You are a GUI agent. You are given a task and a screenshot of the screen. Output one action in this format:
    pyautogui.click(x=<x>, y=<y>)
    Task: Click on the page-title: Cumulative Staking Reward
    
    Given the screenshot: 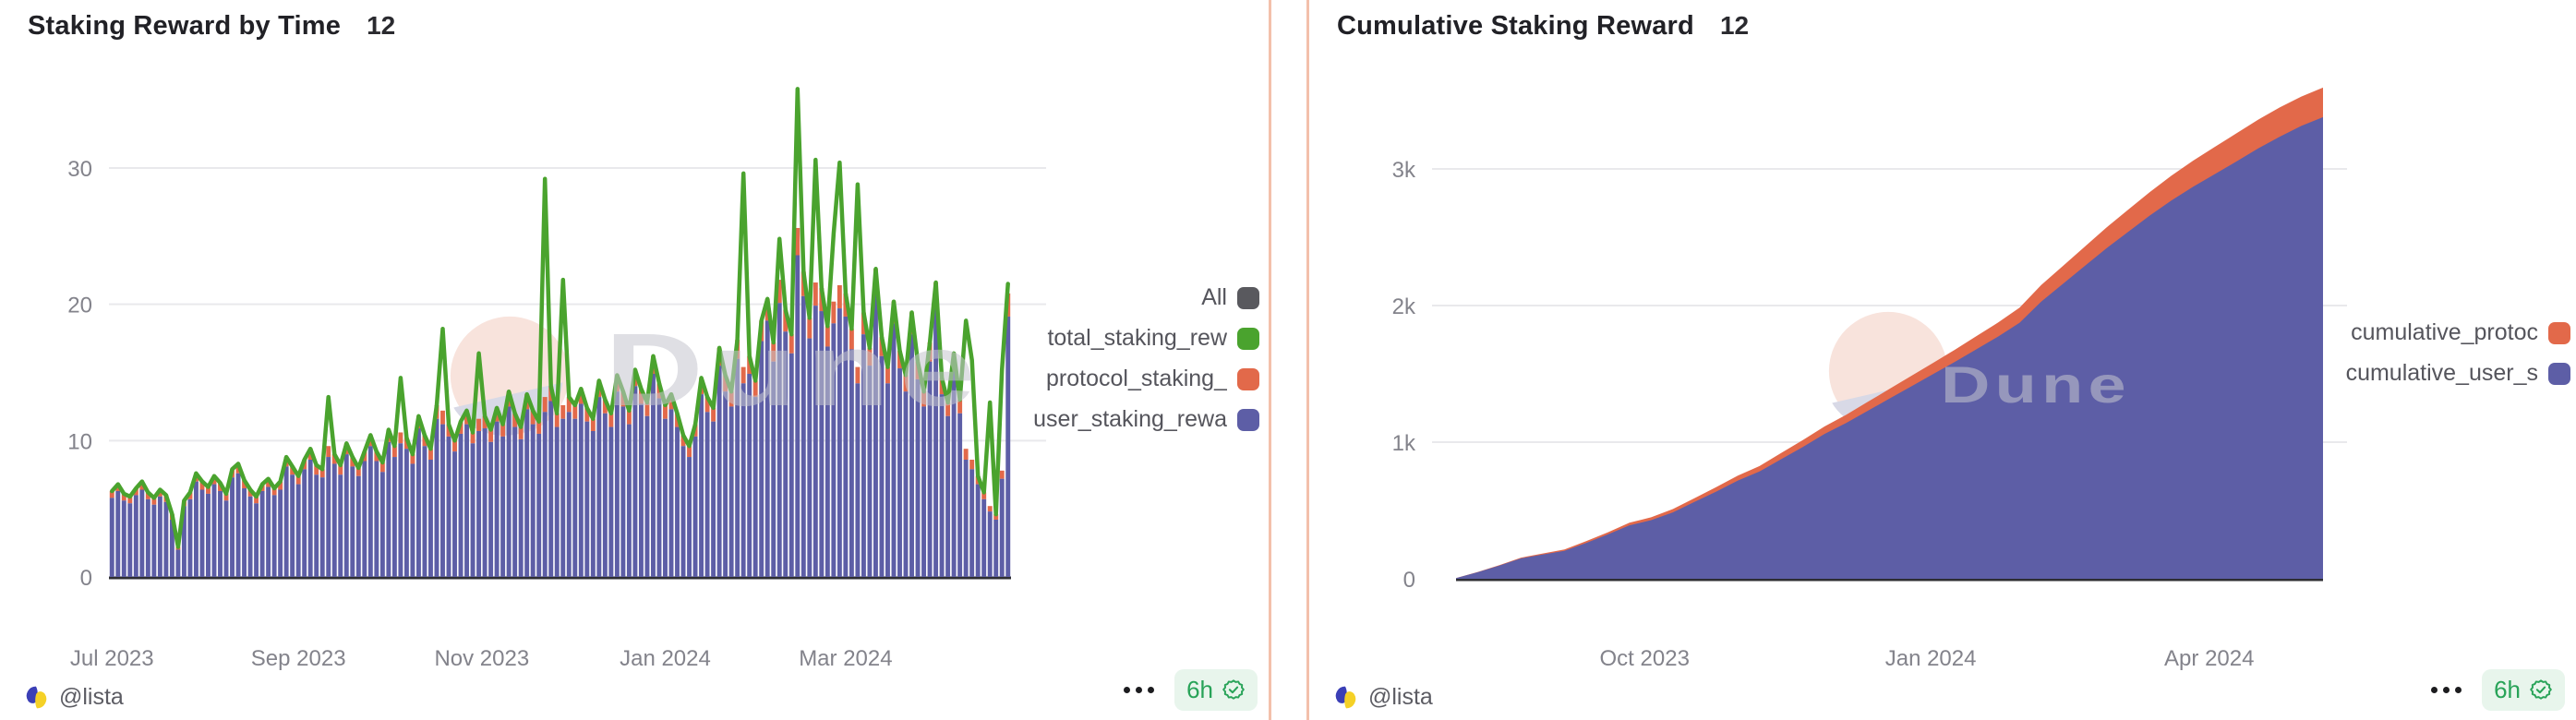 What is the action you would take?
    pyautogui.click(x=1515, y=26)
    